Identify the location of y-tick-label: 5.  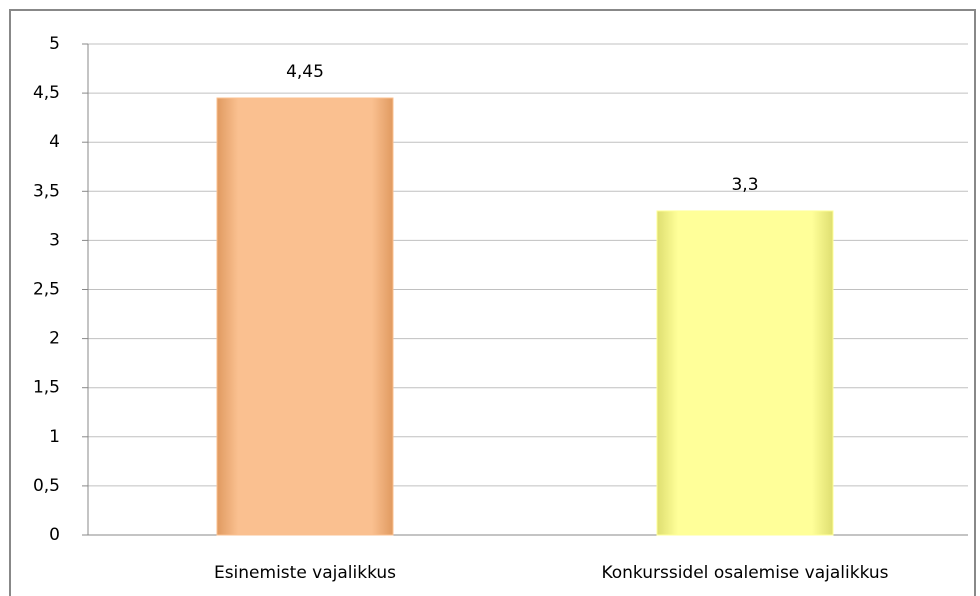
(54, 44).